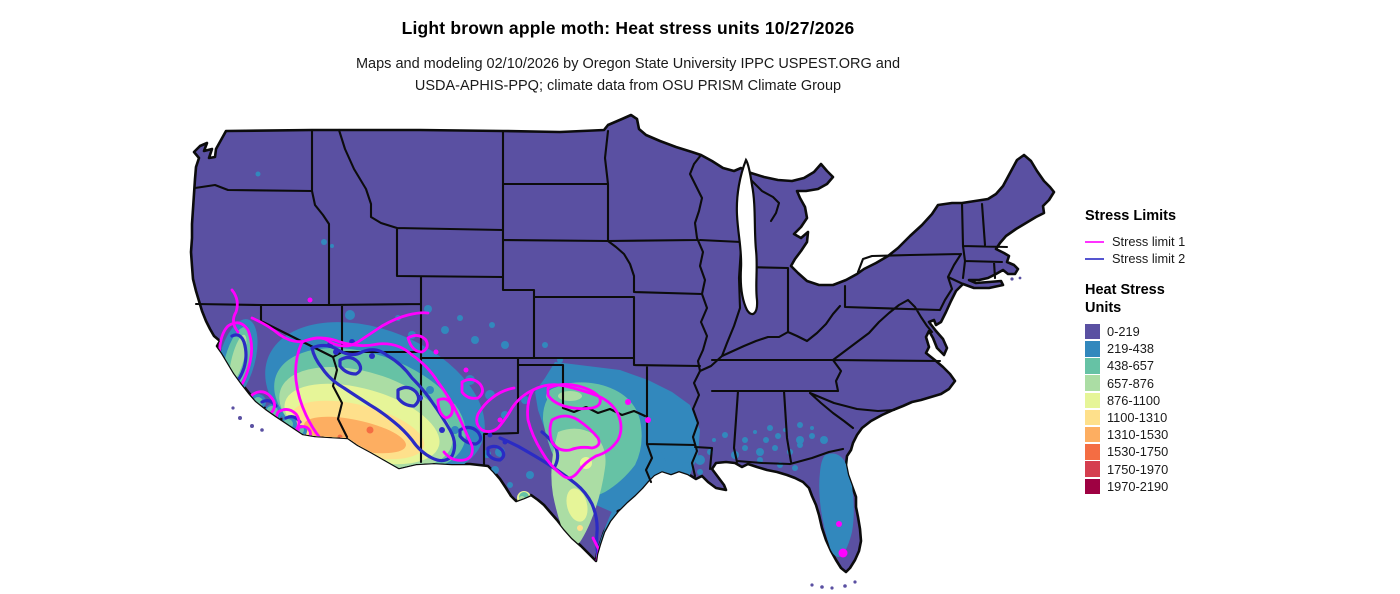 This screenshot has width=1400, height=594. What do you see at coordinates (415, 445) in the screenshot?
I see `stress-limit-2-contours` at bounding box center [415, 445].